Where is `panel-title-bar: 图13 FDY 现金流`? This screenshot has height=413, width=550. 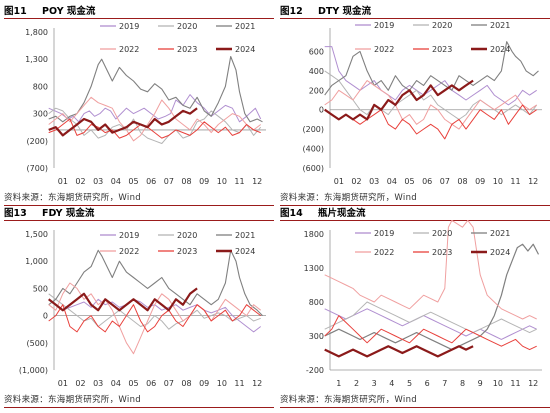 panel-title-bar: 图13 FDY 现金流 is located at coordinates (139, 212).